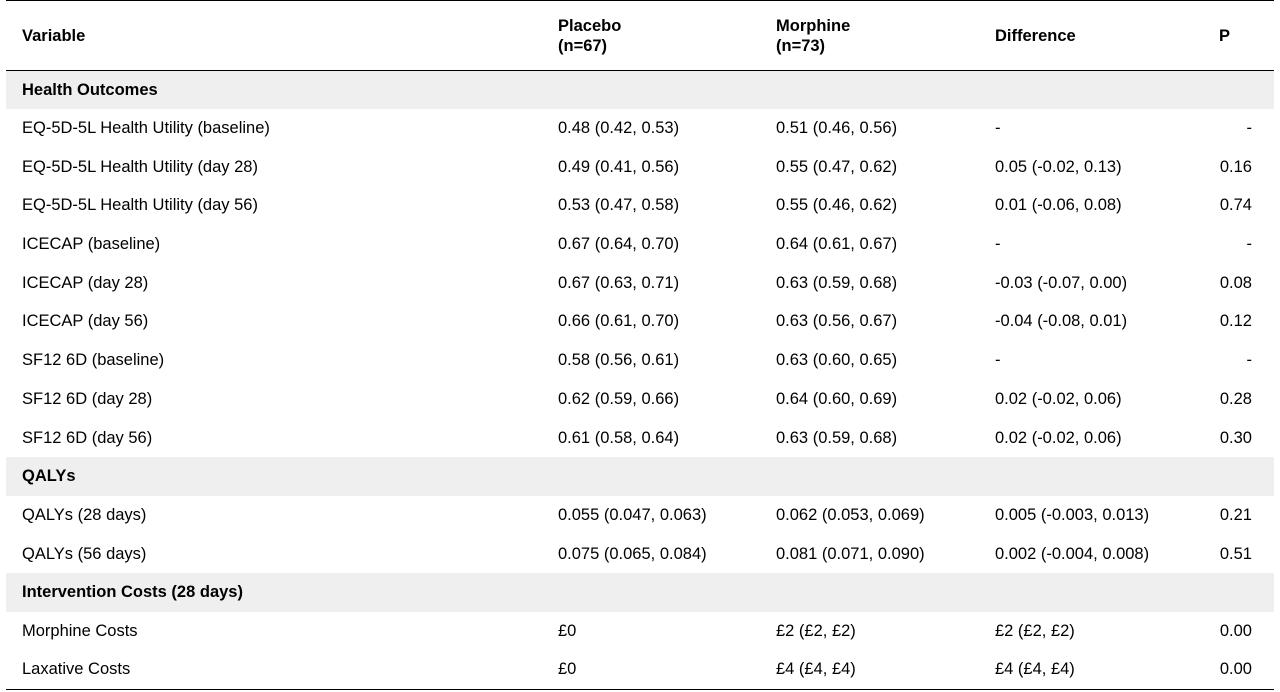 This screenshot has width=1280, height=692. What do you see at coordinates (87, 437) in the screenshot?
I see `cell-variable: SF12 6D (day 56)` at bounding box center [87, 437].